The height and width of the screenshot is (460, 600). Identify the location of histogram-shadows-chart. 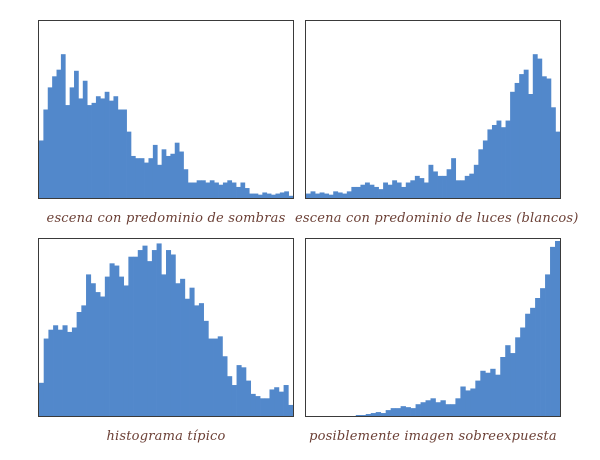
(166, 126).